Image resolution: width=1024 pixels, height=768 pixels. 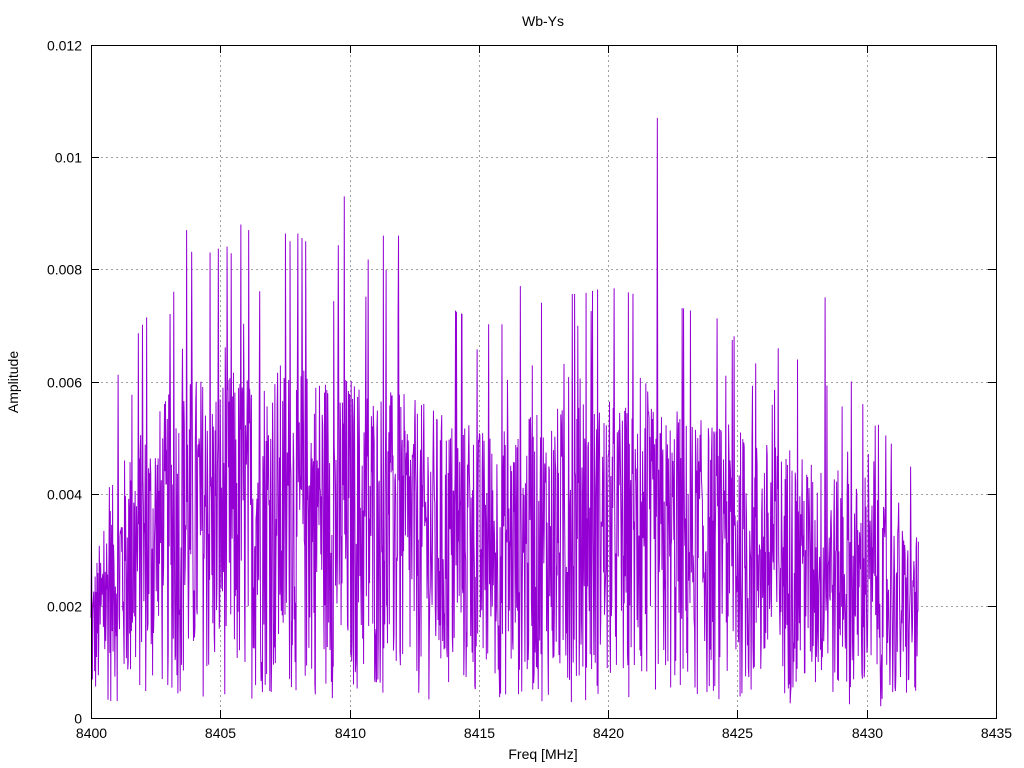 What do you see at coordinates (867, 733) in the screenshot?
I see `x-tick-label: 8430` at bounding box center [867, 733].